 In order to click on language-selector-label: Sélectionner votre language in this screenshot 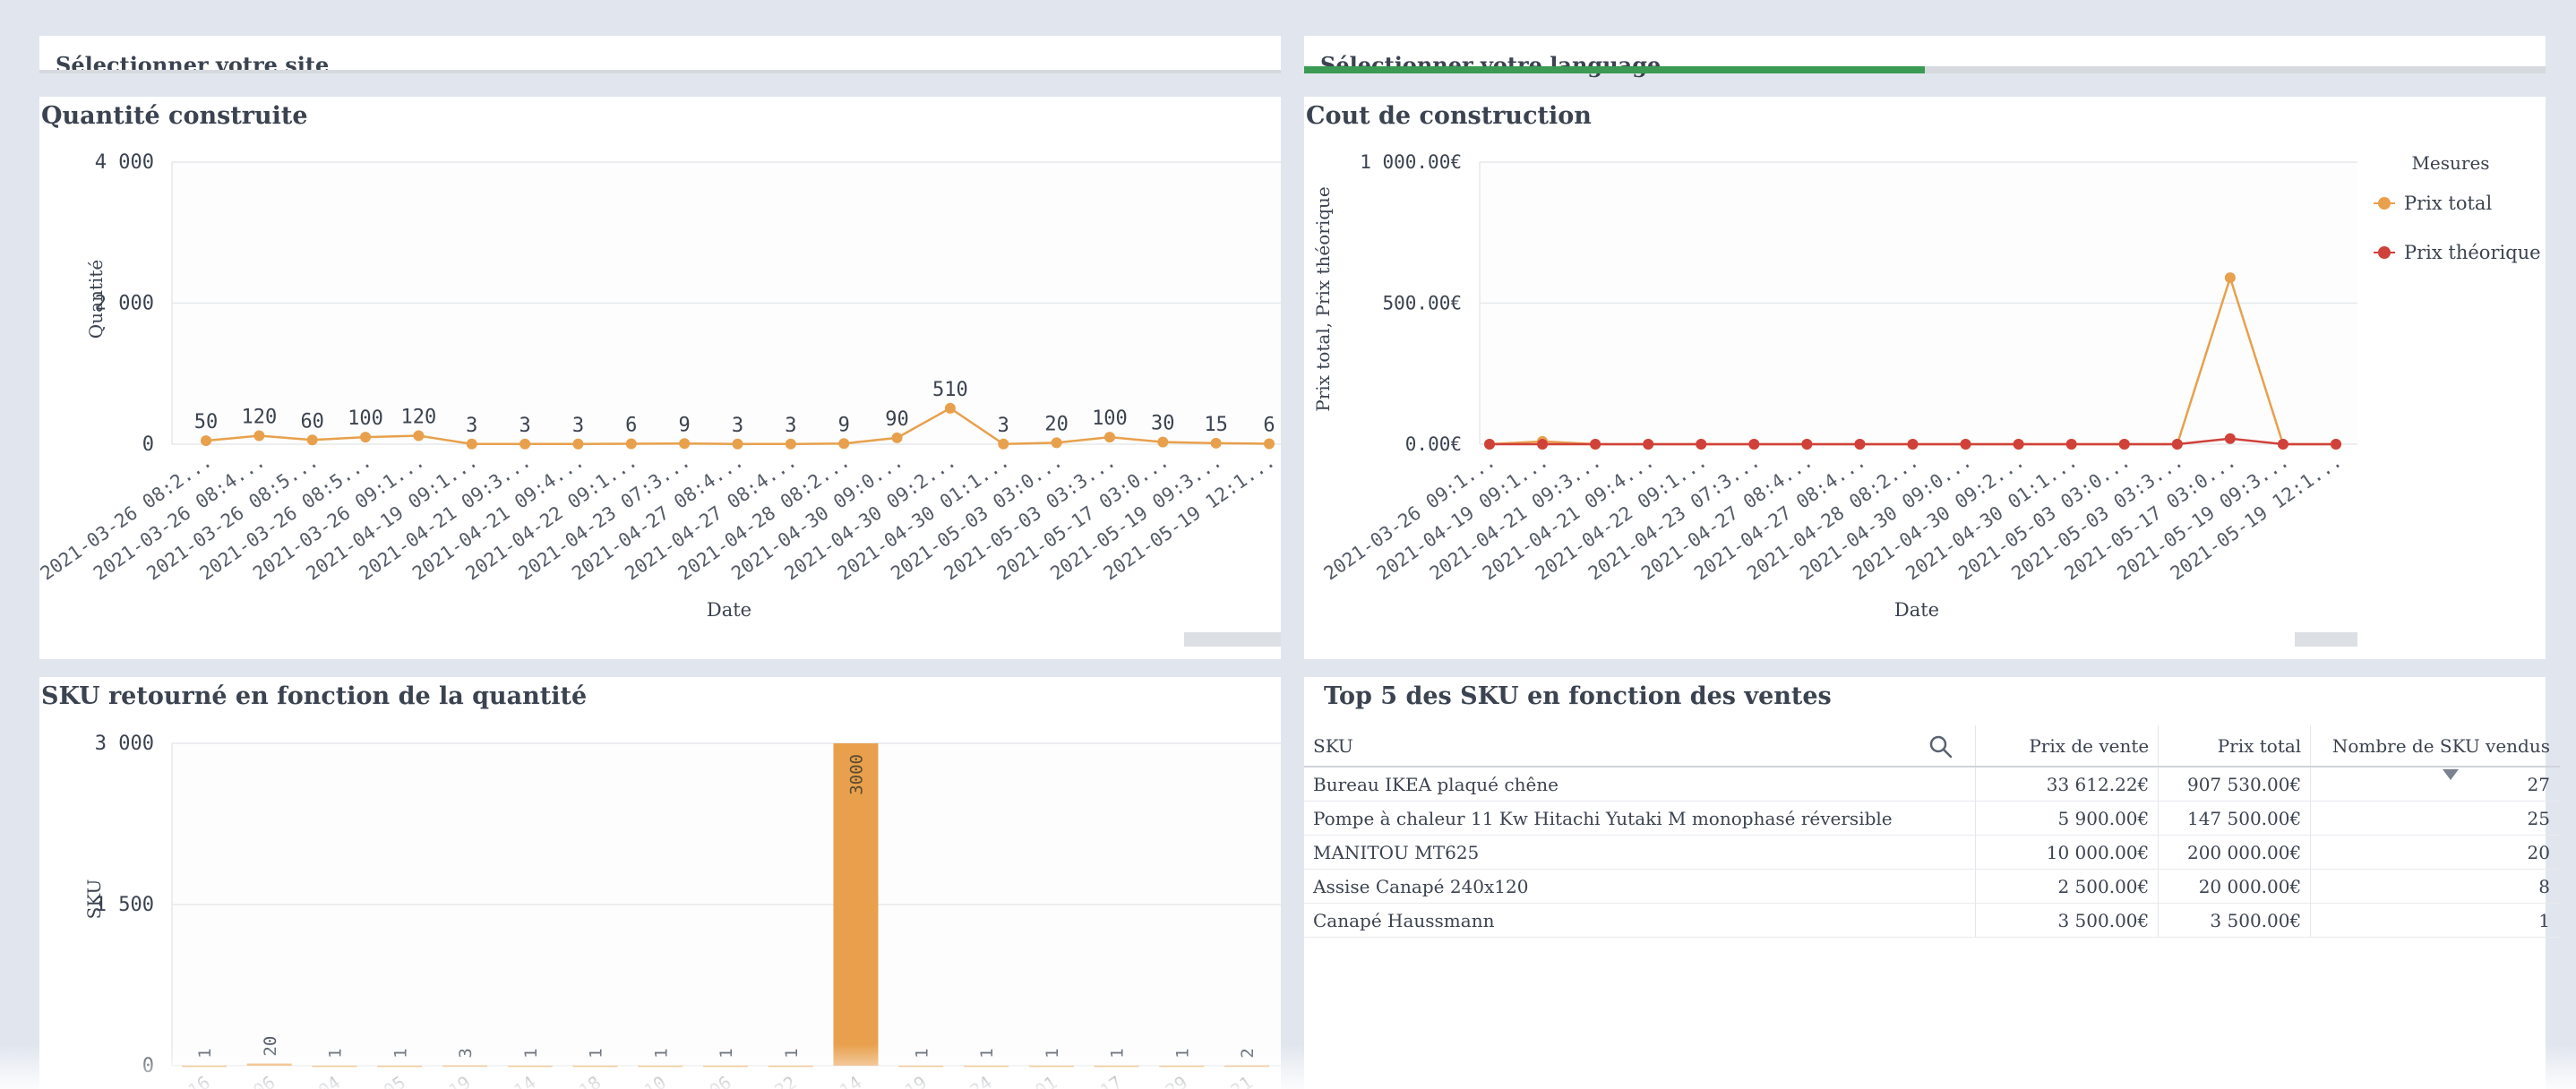, I will do `click(1491, 65)`.